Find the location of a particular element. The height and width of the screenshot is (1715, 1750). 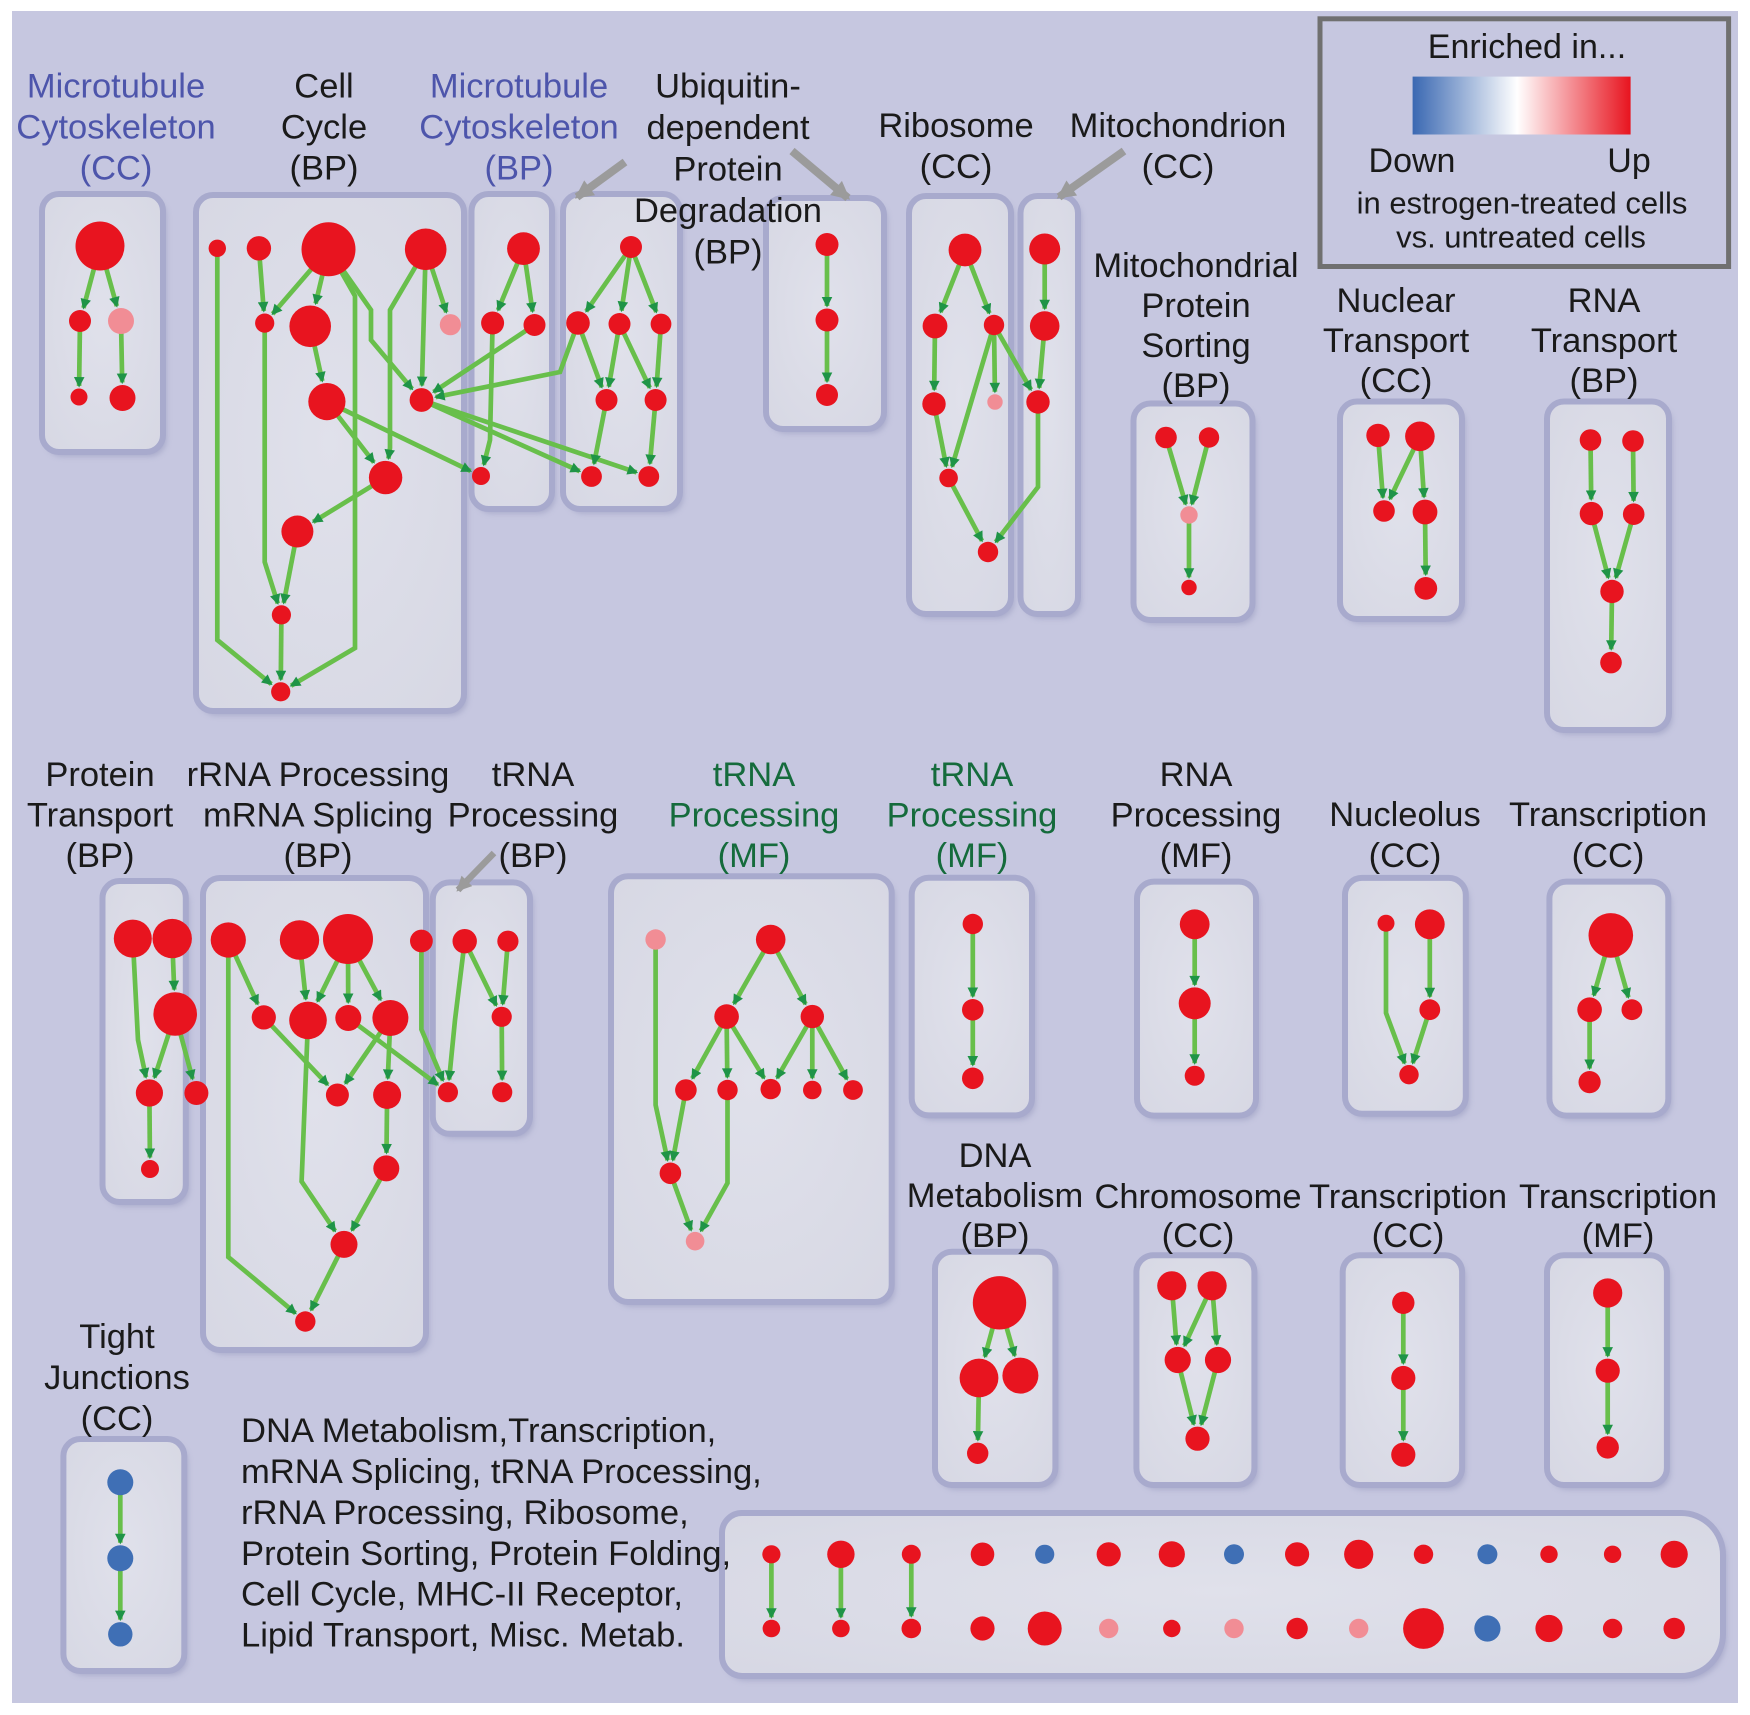

svg-text: Metabolism is located at coordinates (995, 1196).